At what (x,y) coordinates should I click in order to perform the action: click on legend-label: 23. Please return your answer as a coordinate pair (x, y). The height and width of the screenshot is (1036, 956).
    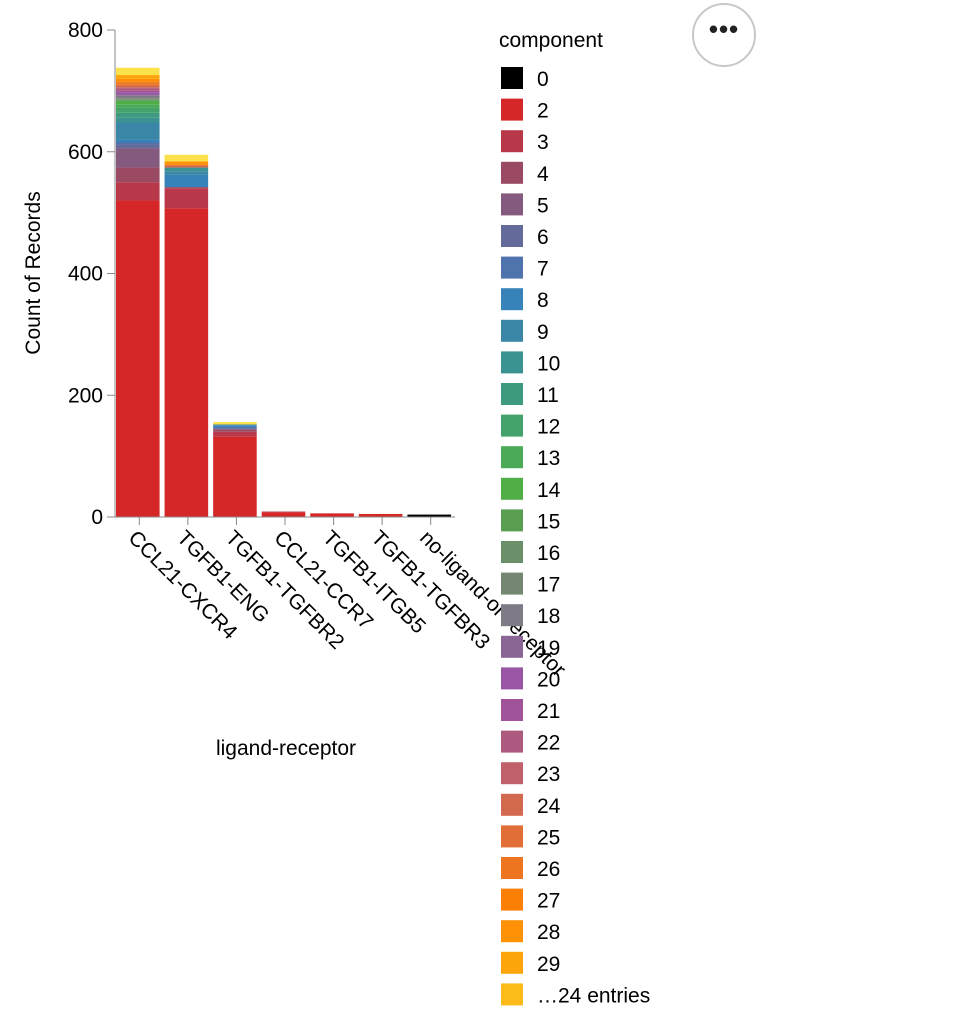
    Looking at the image, I should click on (548, 774).